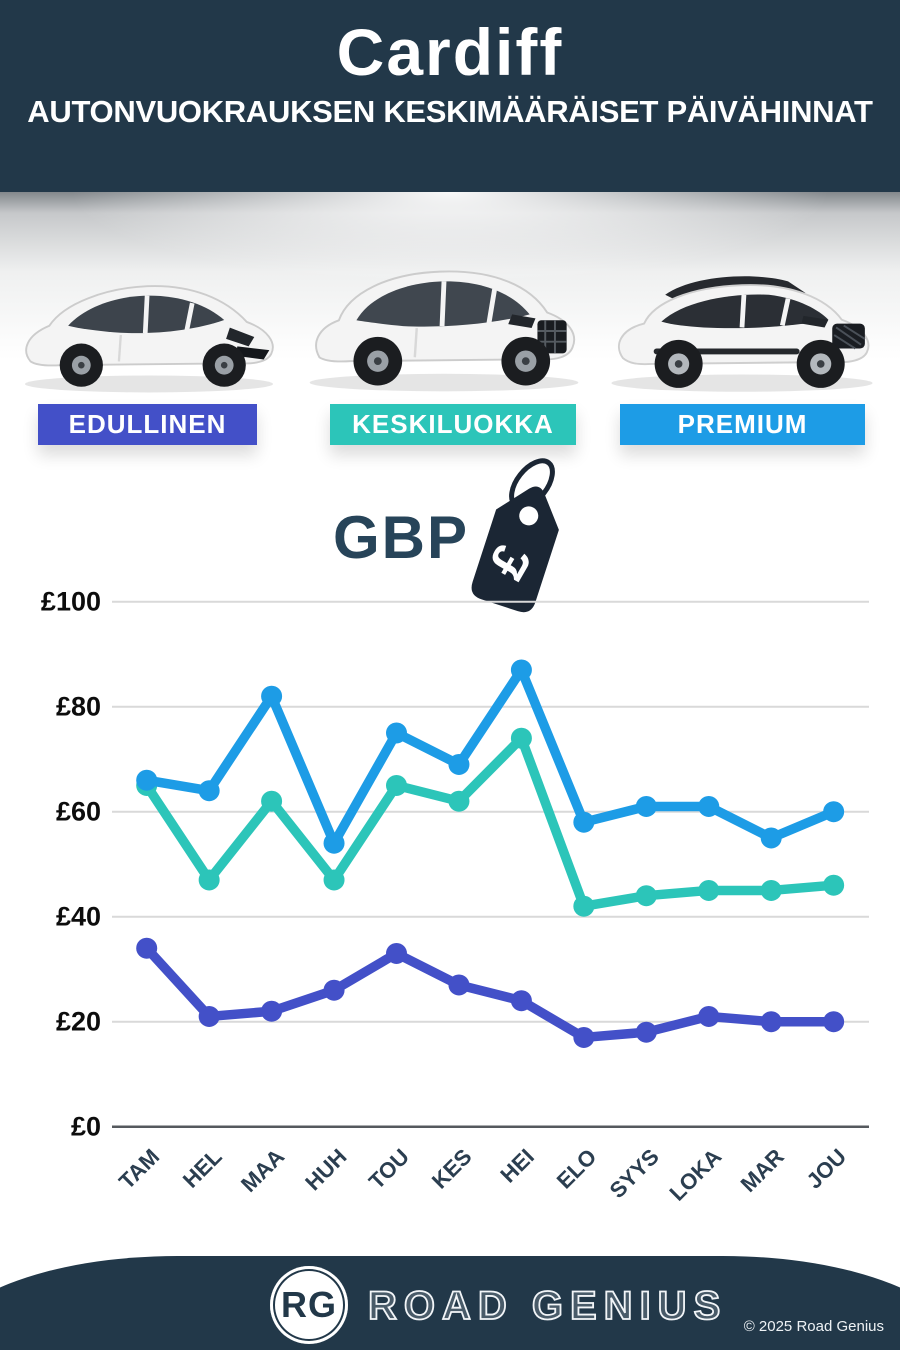 Image resolution: width=900 pixels, height=1350 pixels. I want to click on x-axis-tick: KES, so click(452, 1169).